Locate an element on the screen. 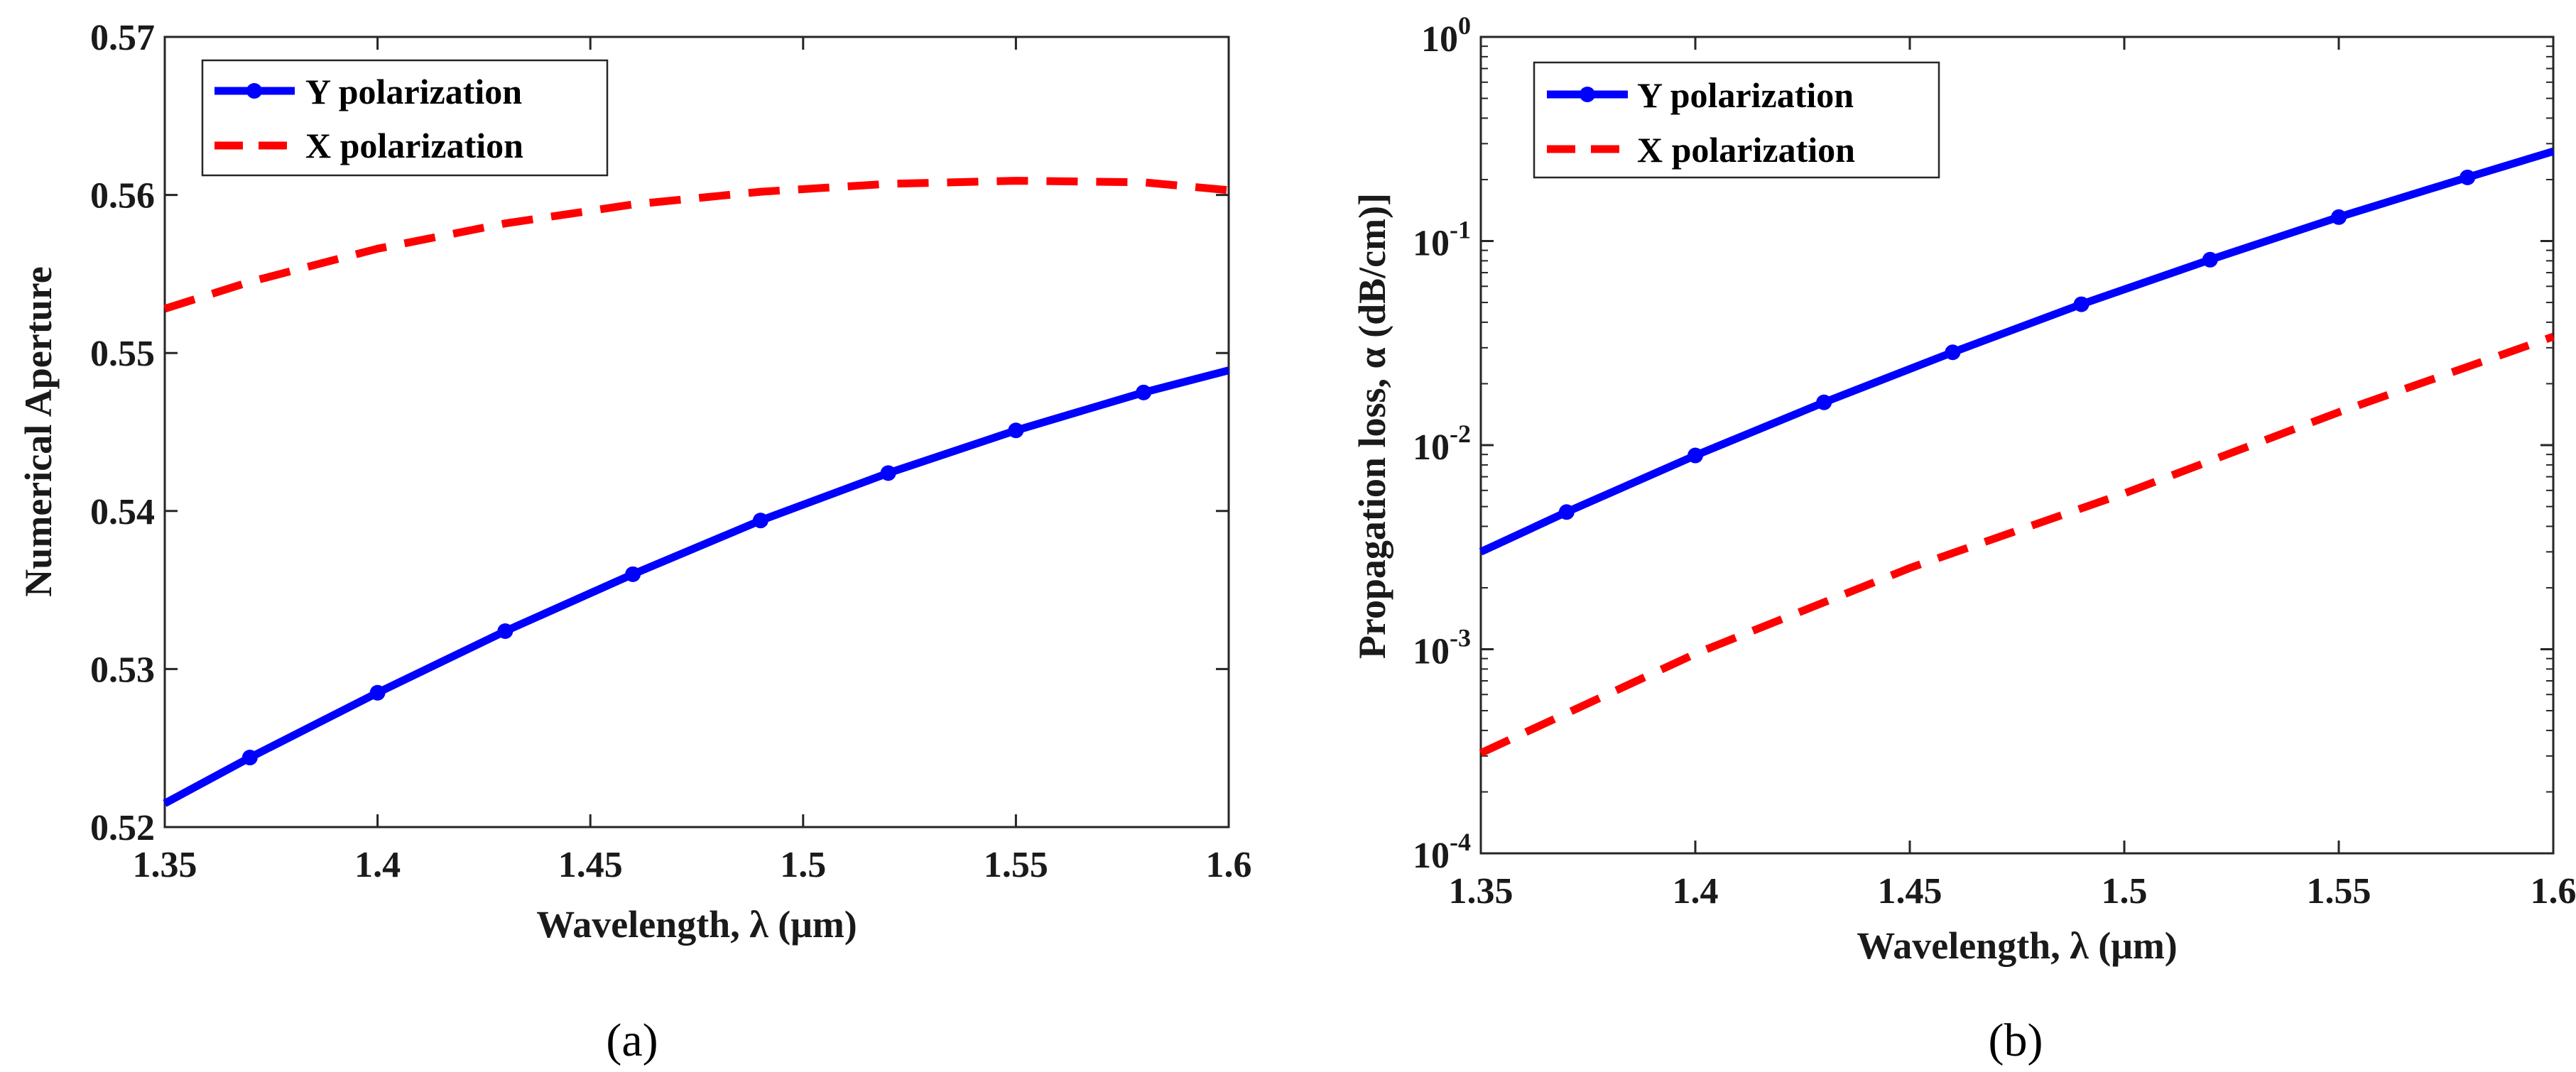  panel-a-legend-y-marker is located at coordinates (254, 91).